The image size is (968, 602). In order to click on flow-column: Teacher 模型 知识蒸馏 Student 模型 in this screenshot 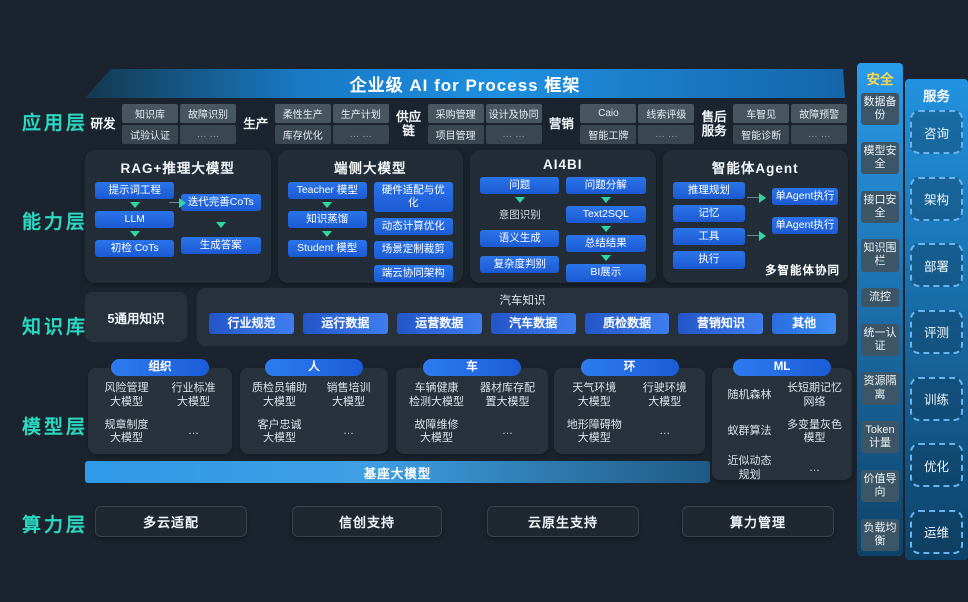, I will do `click(327, 232)`.